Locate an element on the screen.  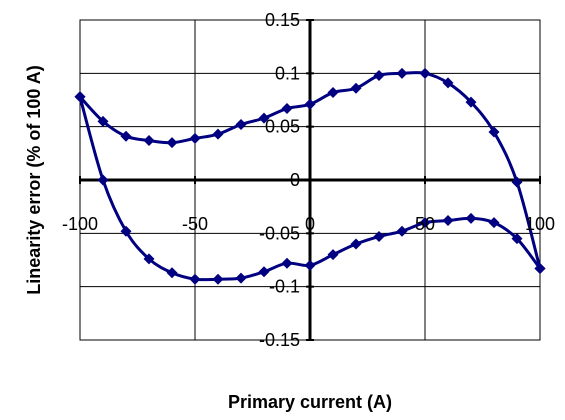
x-tick-label: 50 is located at coordinates (425, 224).